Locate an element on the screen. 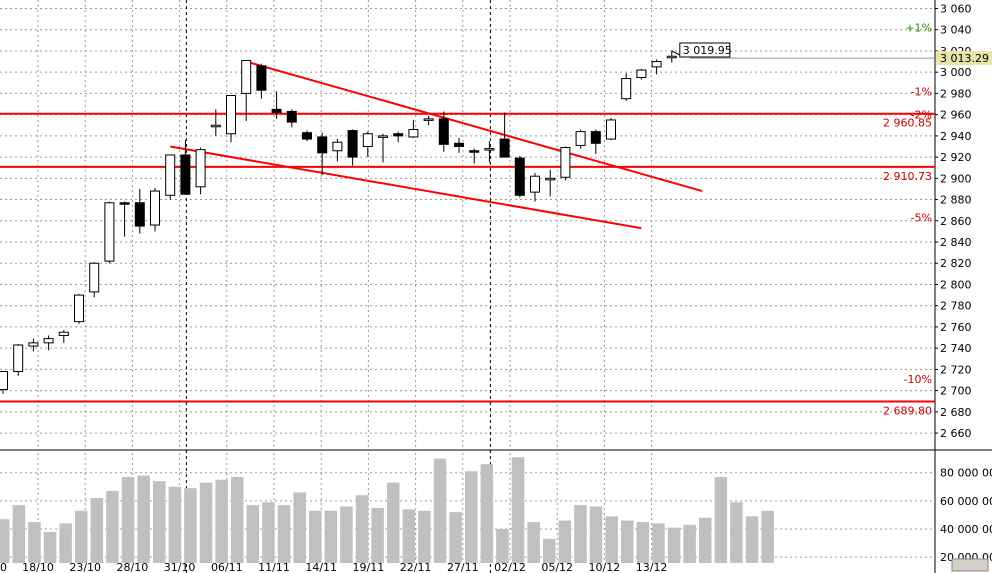 Image resolution: width=992 pixels, height=573 pixels. volume-tick-label: 60 000 000 is located at coordinates (966, 501).